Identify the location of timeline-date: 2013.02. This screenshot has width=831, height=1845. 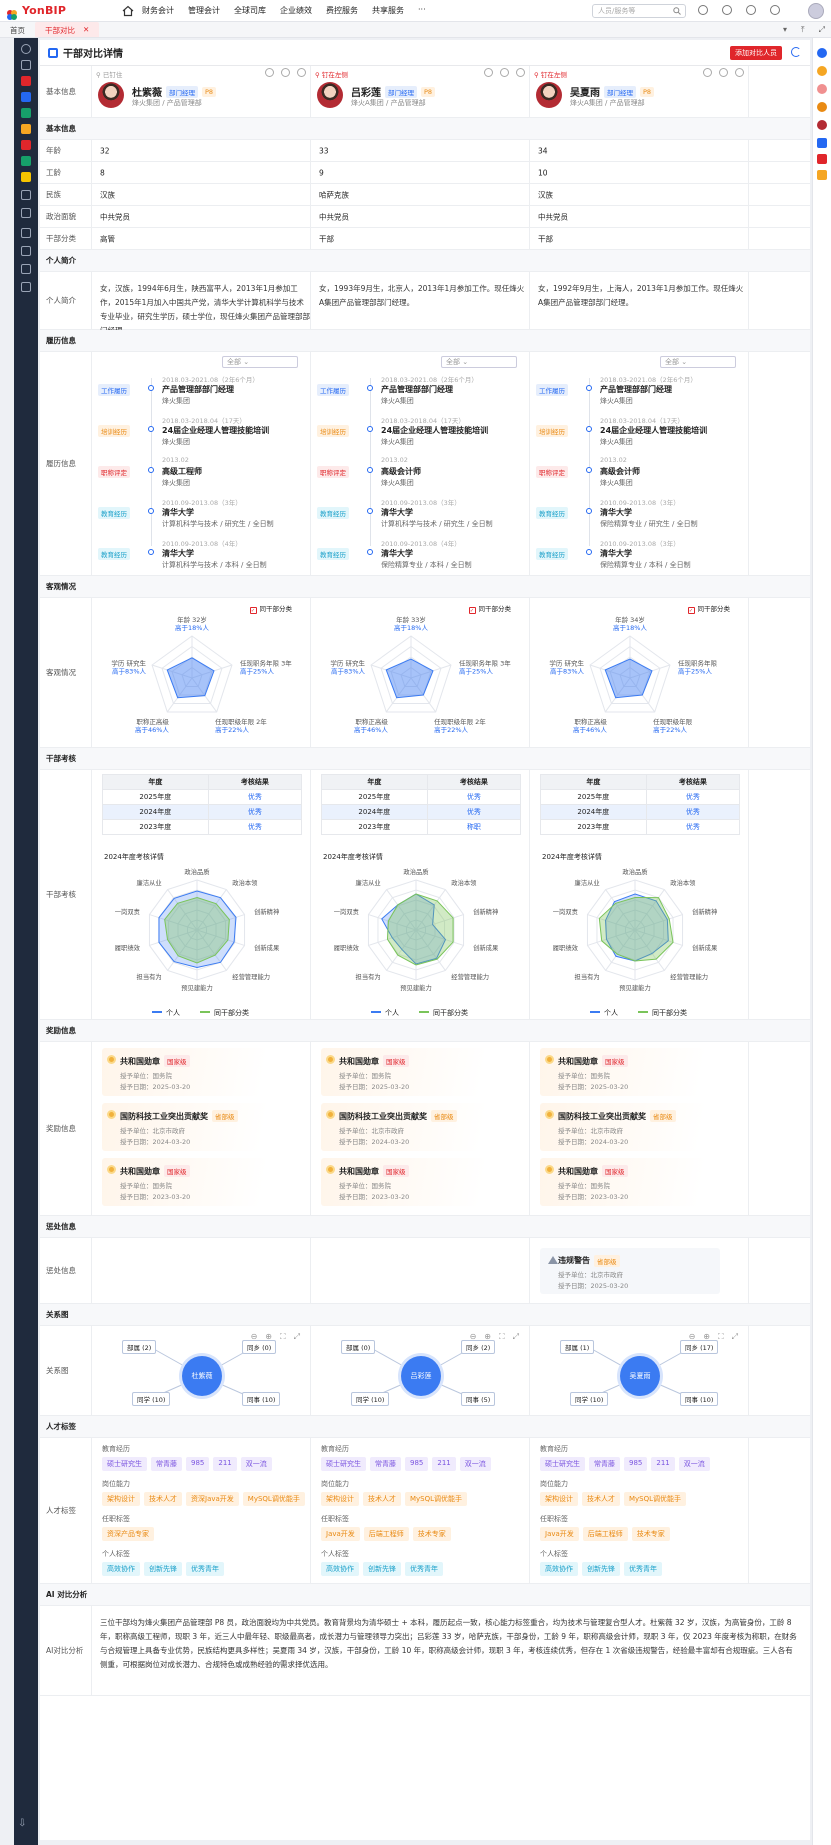
(613, 460).